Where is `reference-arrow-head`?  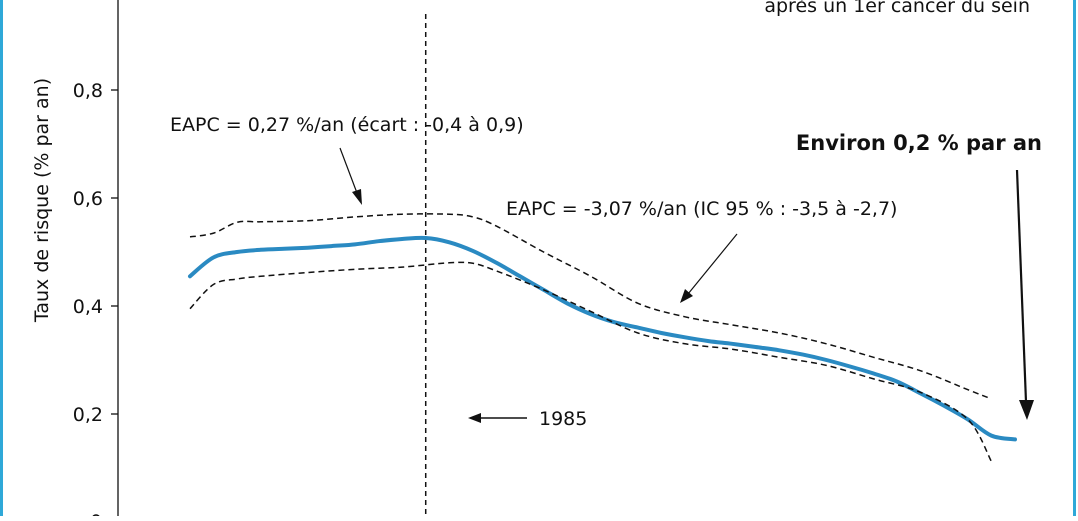 reference-arrow-head is located at coordinates (474, 418).